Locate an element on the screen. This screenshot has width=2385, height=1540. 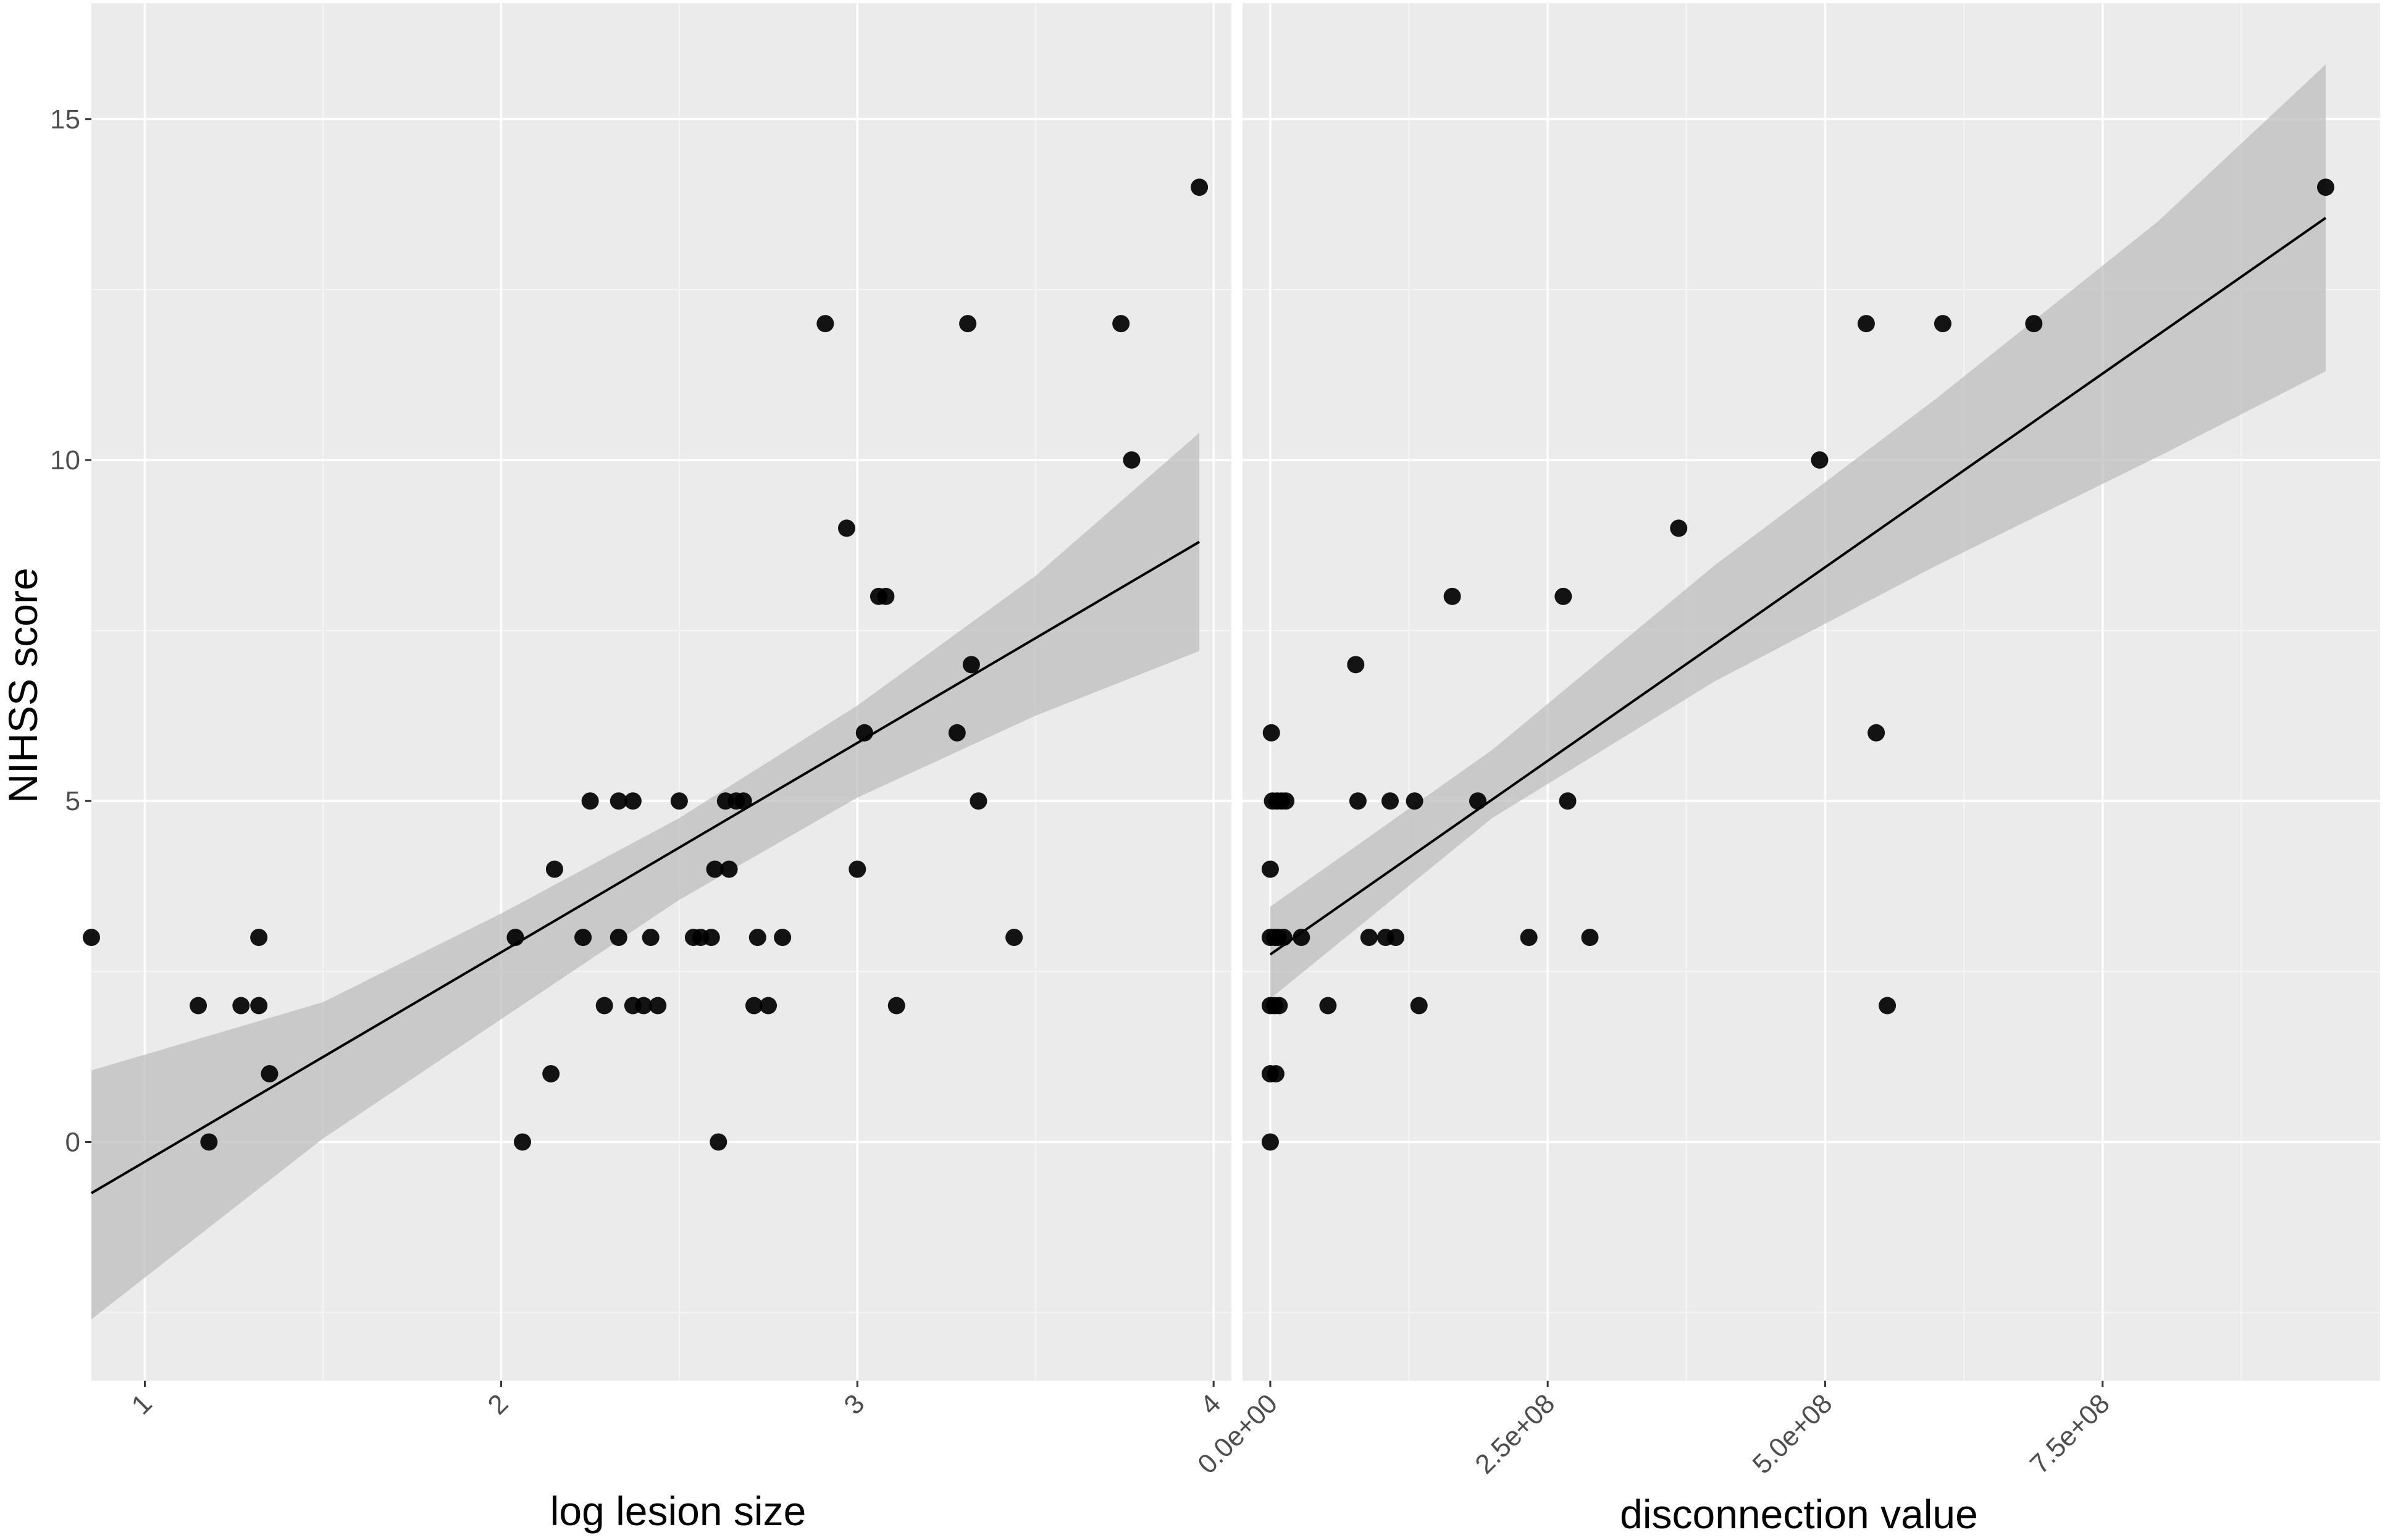
x-axis-title-left: log lesion size is located at coordinates (678, 1511).